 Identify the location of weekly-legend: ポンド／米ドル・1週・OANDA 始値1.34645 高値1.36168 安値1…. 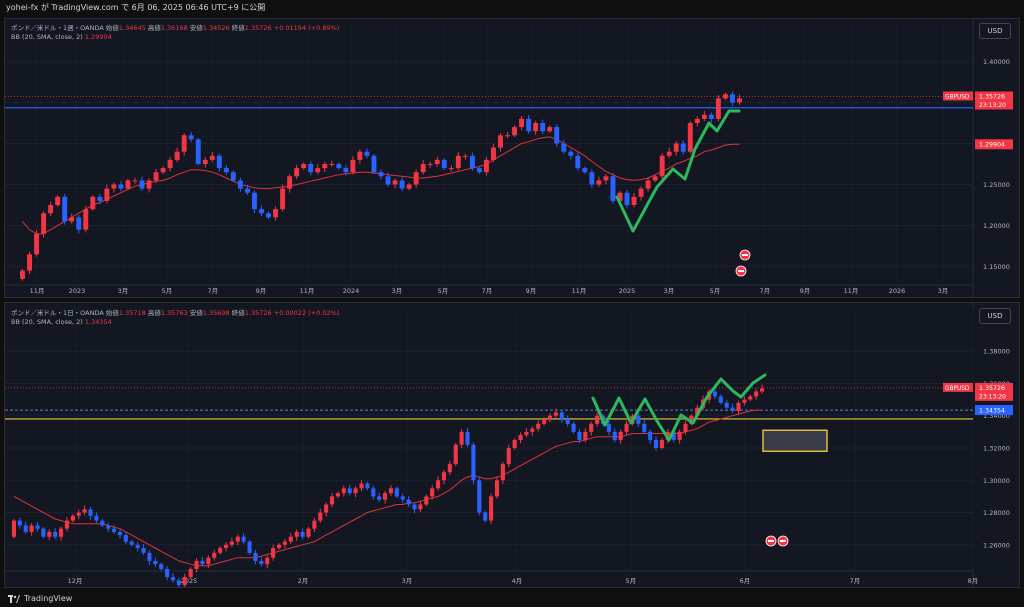
(175, 27).